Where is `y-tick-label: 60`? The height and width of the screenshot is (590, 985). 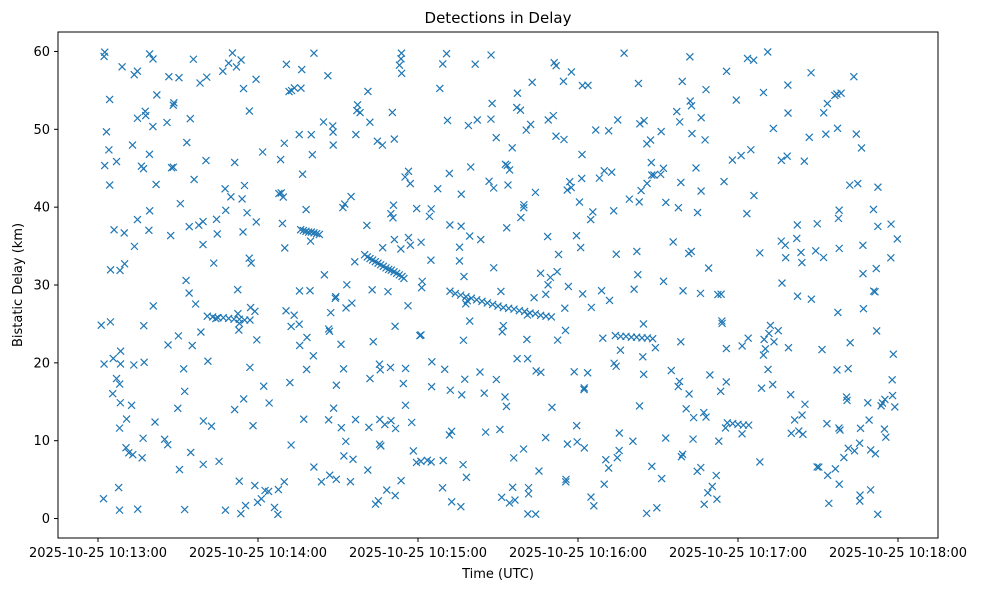 y-tick-label: 60 is located at coordinates (41, 52).